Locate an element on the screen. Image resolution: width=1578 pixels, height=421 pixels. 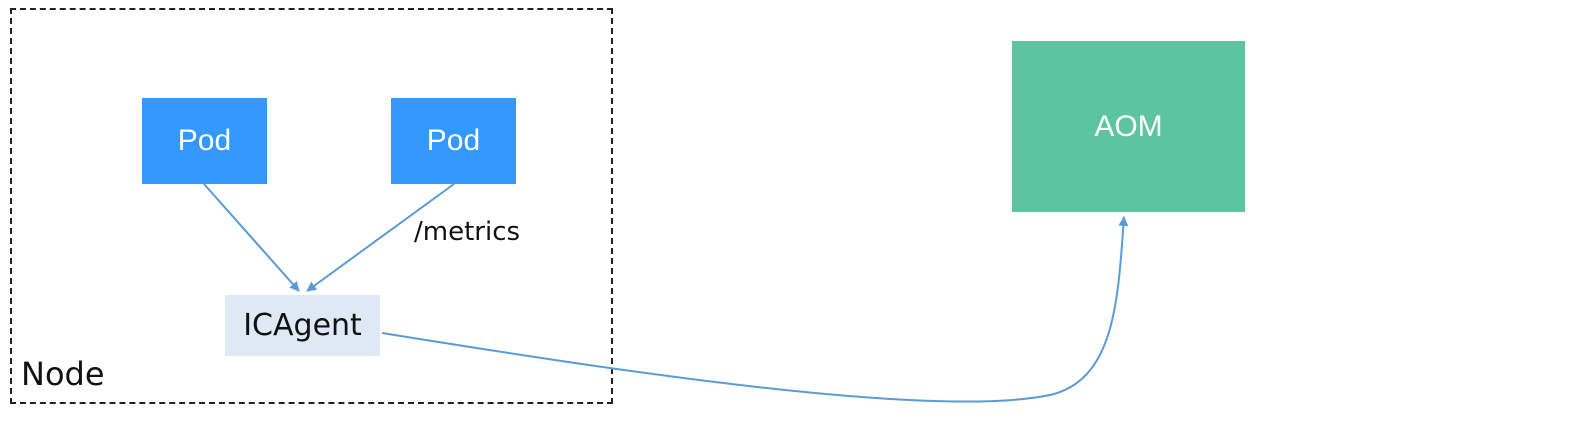
aom-box: AOM is located at coordinates (1128, 126).